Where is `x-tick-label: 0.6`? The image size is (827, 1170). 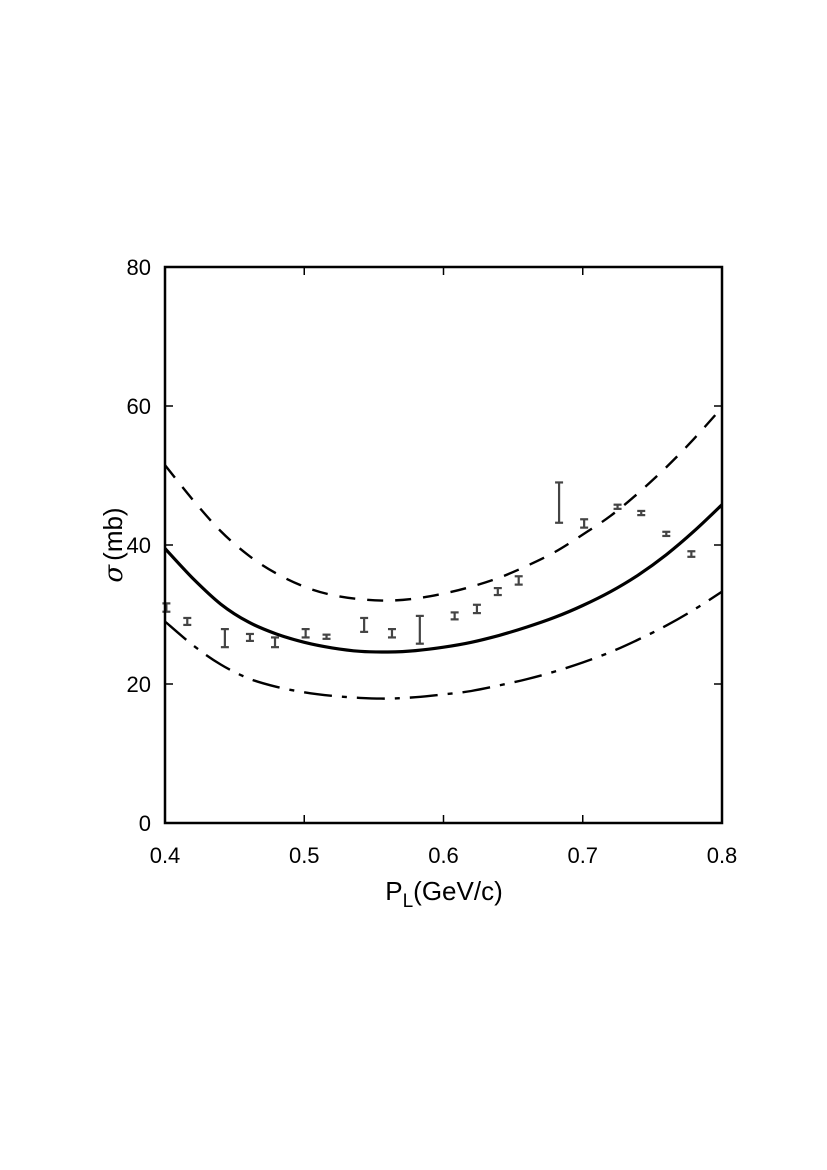
x-tick-label: 0.6 is located at coordinates (443, 855).